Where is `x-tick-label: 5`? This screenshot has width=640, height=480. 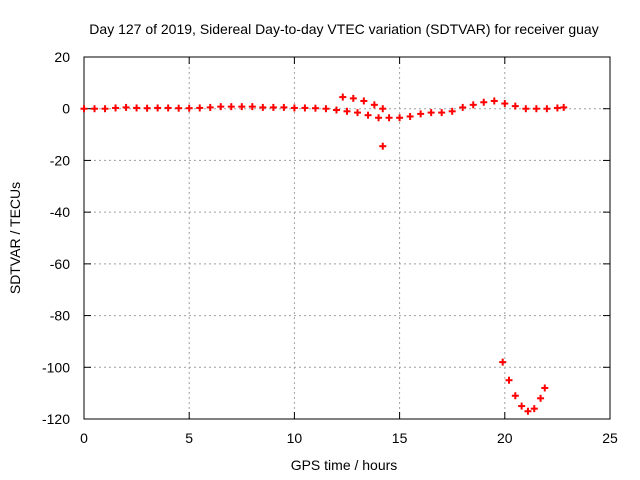 x-tick-label: 5 is located at coordinates (189, 438).